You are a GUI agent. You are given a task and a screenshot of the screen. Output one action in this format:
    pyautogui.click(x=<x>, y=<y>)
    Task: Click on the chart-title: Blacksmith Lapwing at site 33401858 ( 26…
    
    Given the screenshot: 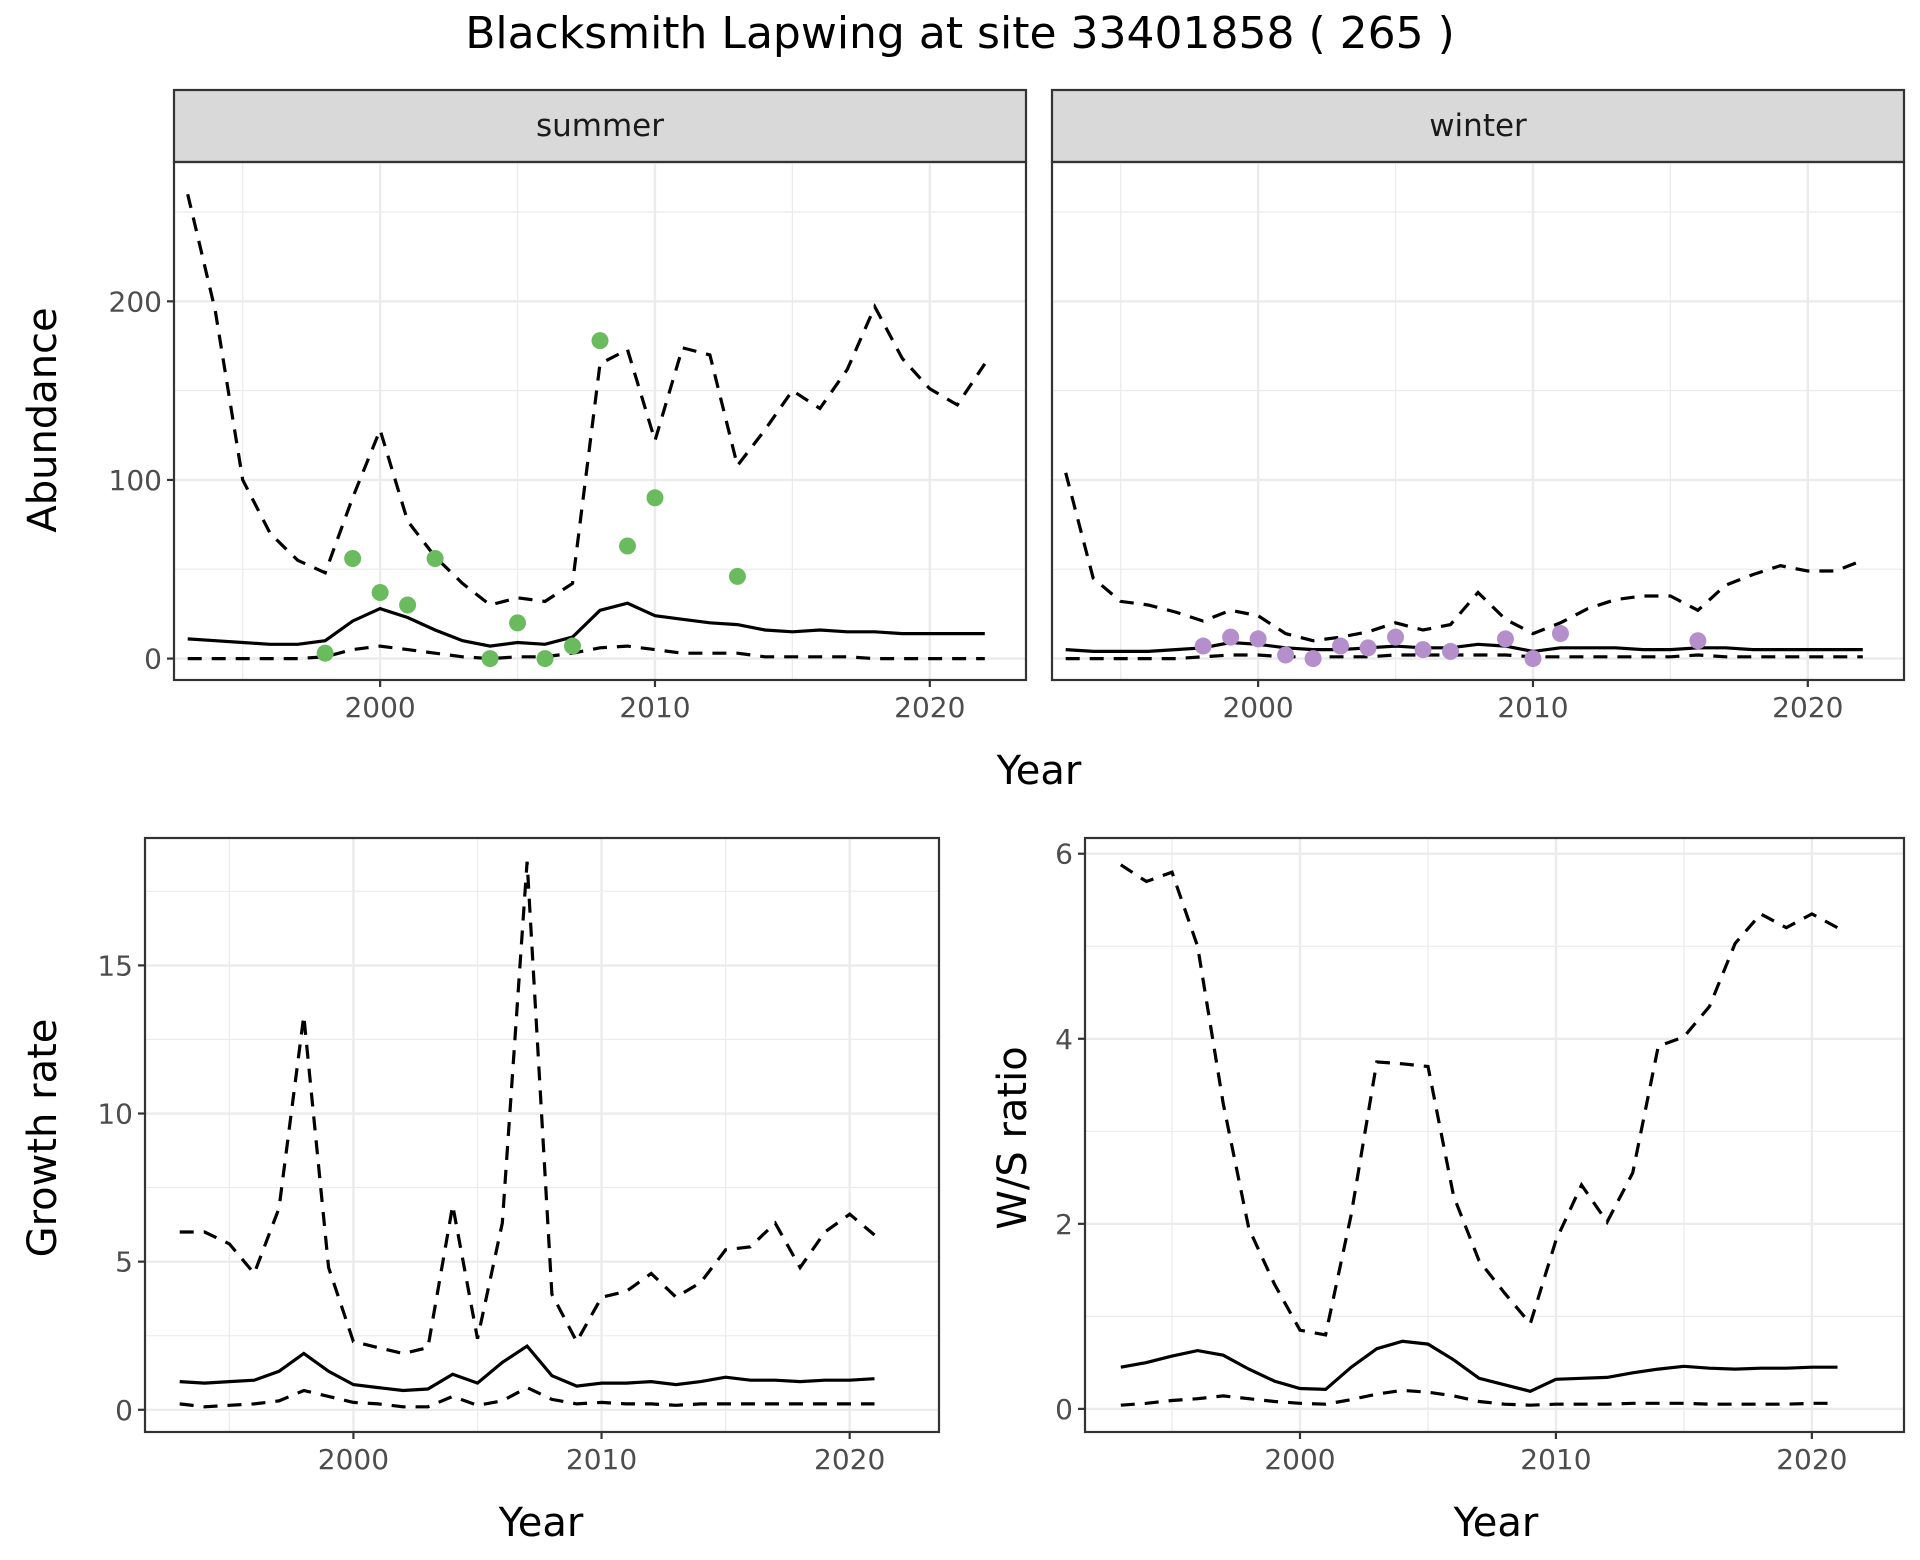 What is the action you would take?
    pyautogui.click(x=959, y=33)
    